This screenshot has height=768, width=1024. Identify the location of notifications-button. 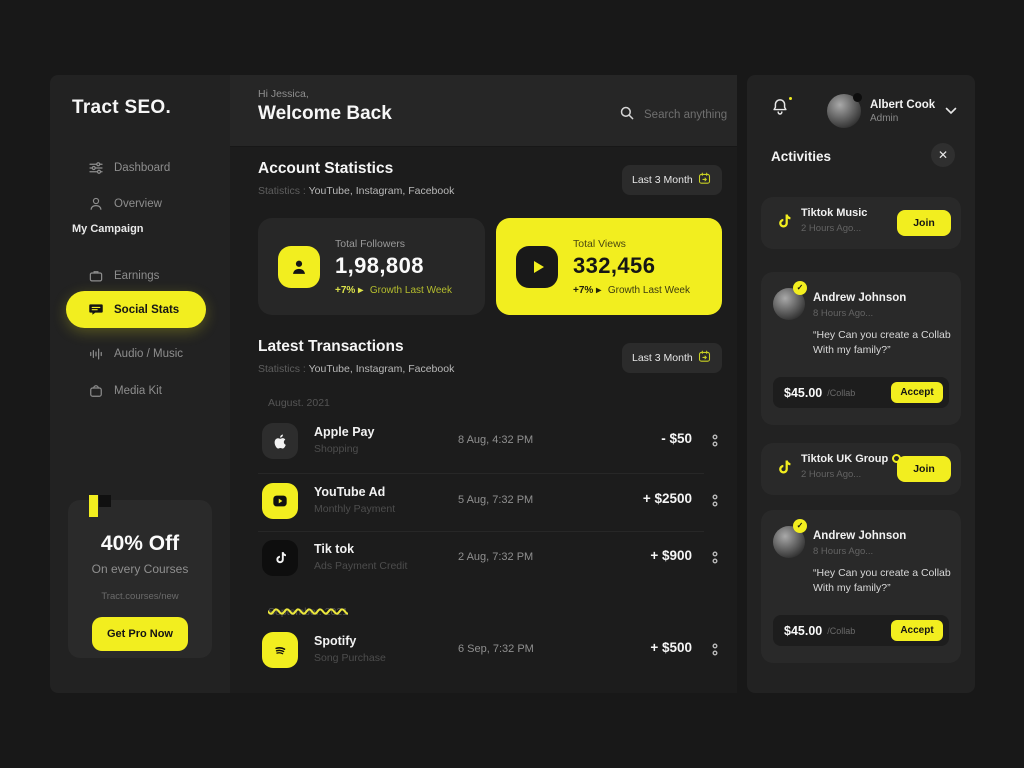
(782, 108).